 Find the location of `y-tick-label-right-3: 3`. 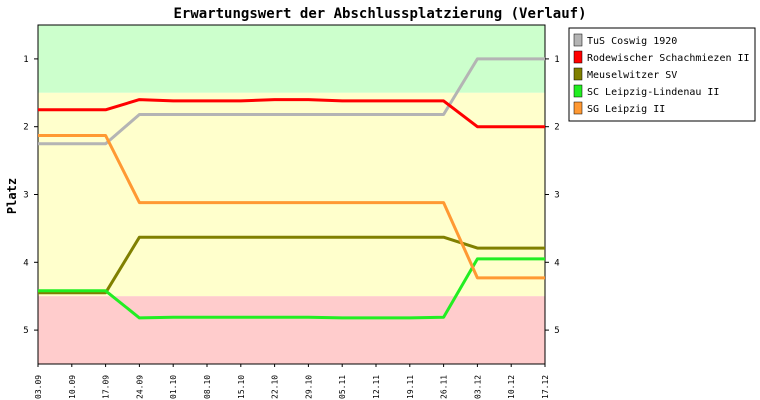

y-tick-label-right-3: 3 is located at coordinates (556, 196).